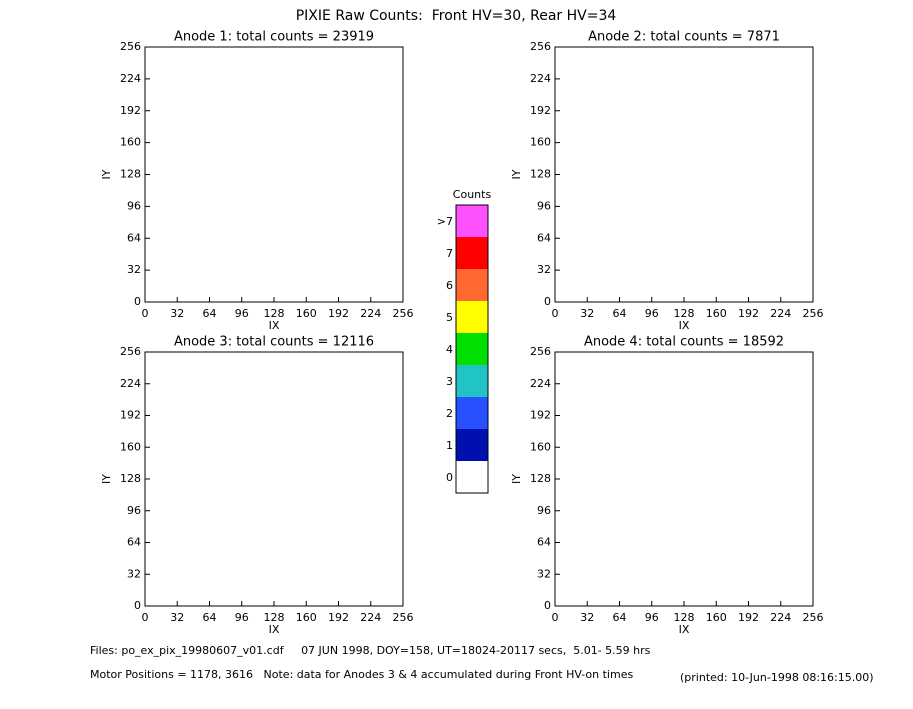 Image resolution: width=913 pixels, height=709 pixels. I want to click on colorbar-label: 6, so click(449, 285).